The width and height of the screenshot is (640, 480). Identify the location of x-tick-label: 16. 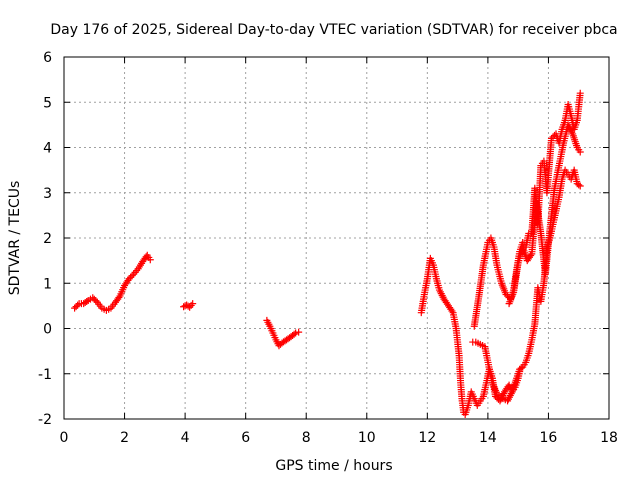
(549, 438).